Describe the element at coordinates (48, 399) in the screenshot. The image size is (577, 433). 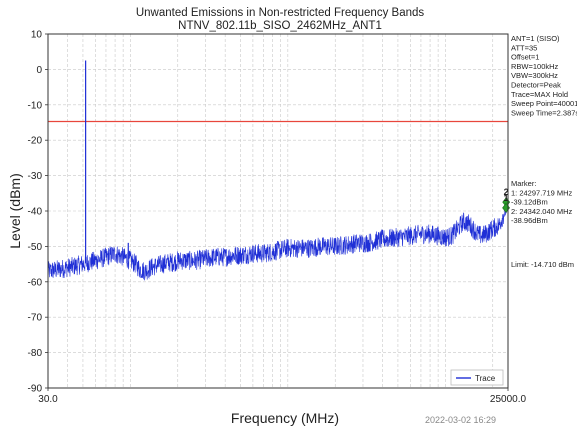
I see `x-tick-label: 30.0` at that location.